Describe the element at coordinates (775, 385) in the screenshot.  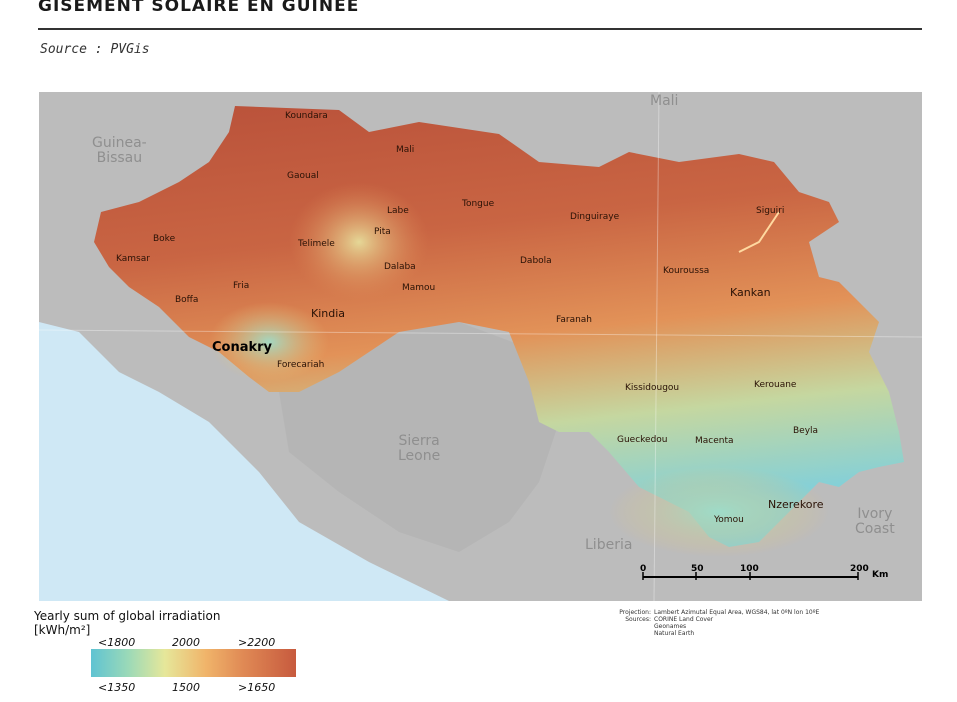
I see `city-label: Kerouane` at that location.